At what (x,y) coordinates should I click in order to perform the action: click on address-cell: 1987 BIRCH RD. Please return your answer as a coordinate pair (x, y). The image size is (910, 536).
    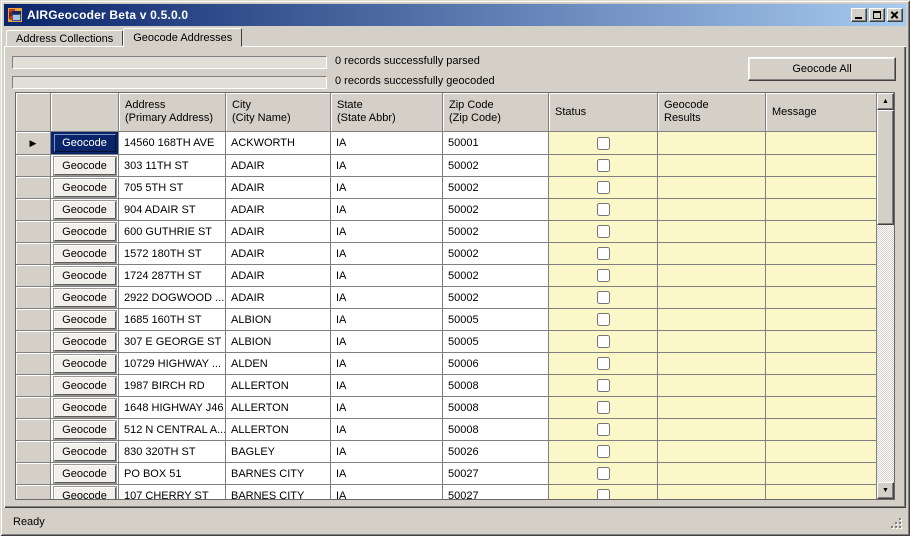
    Looking at the image, I should click on (172, 386).